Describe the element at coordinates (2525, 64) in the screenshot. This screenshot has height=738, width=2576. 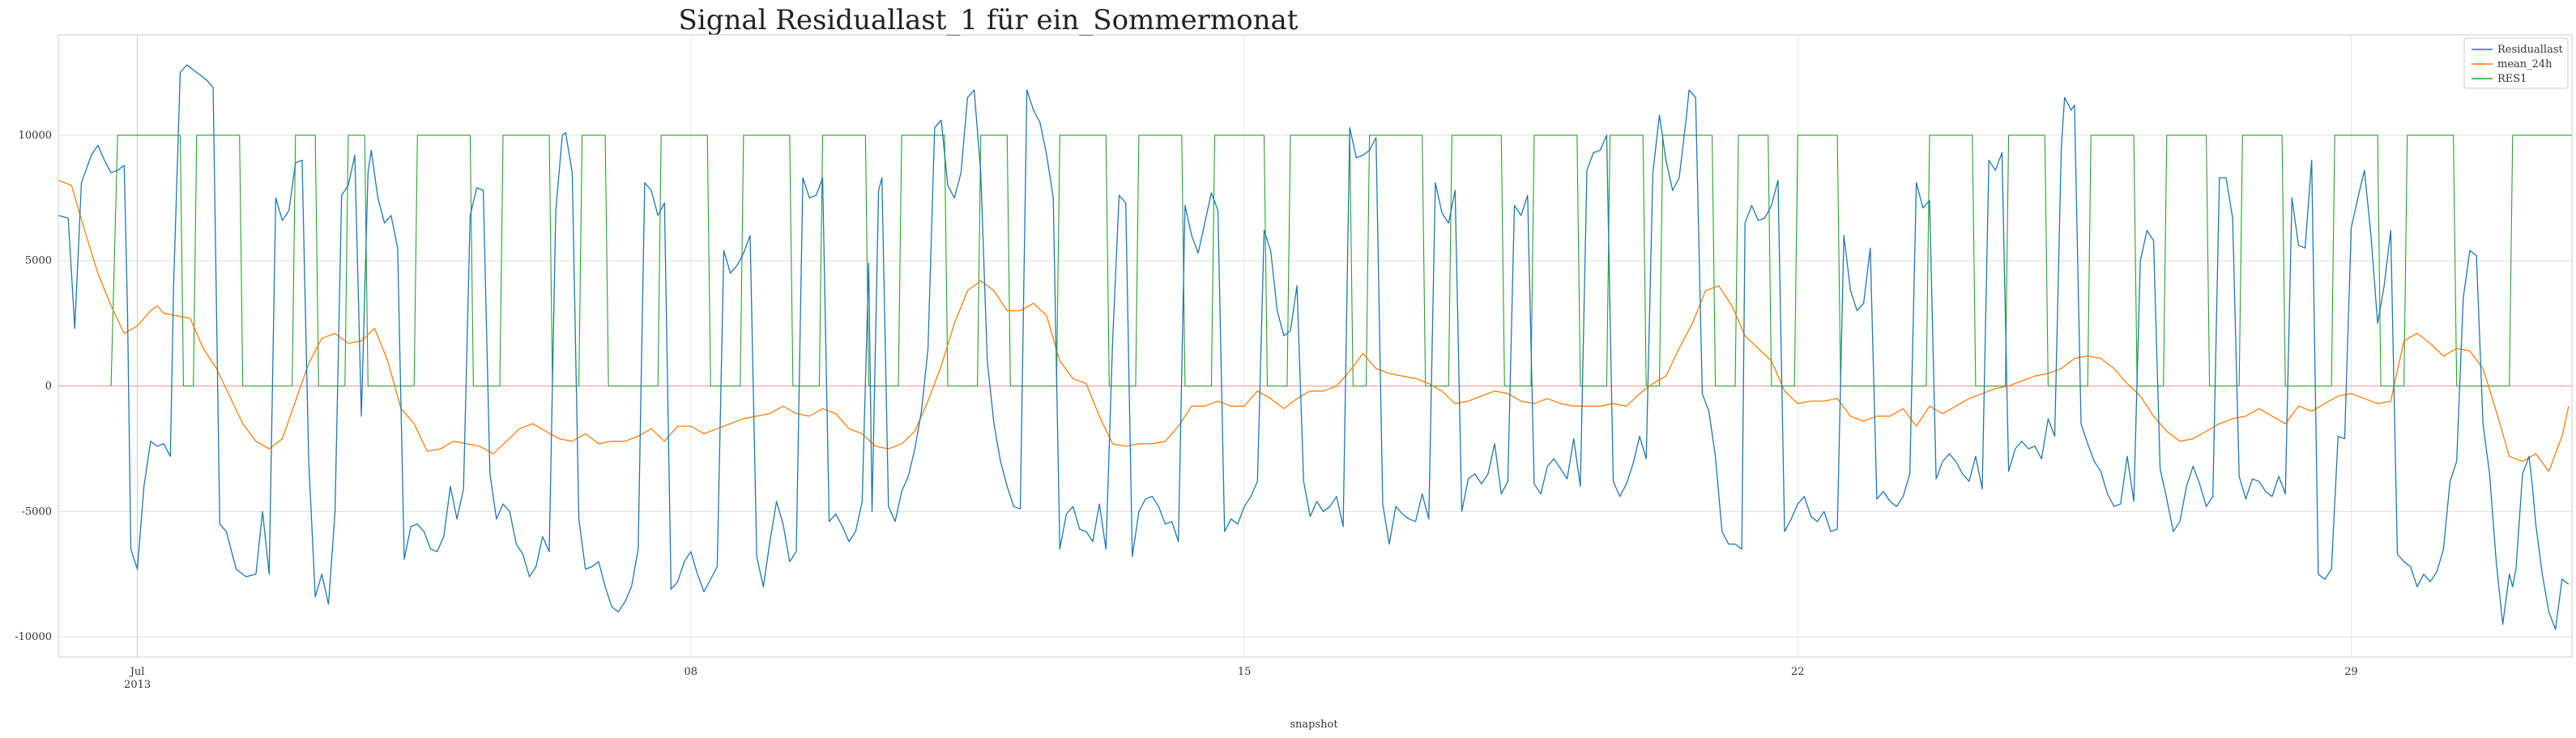
I see `legend-label-mean-24h: mean_24h` at that location.